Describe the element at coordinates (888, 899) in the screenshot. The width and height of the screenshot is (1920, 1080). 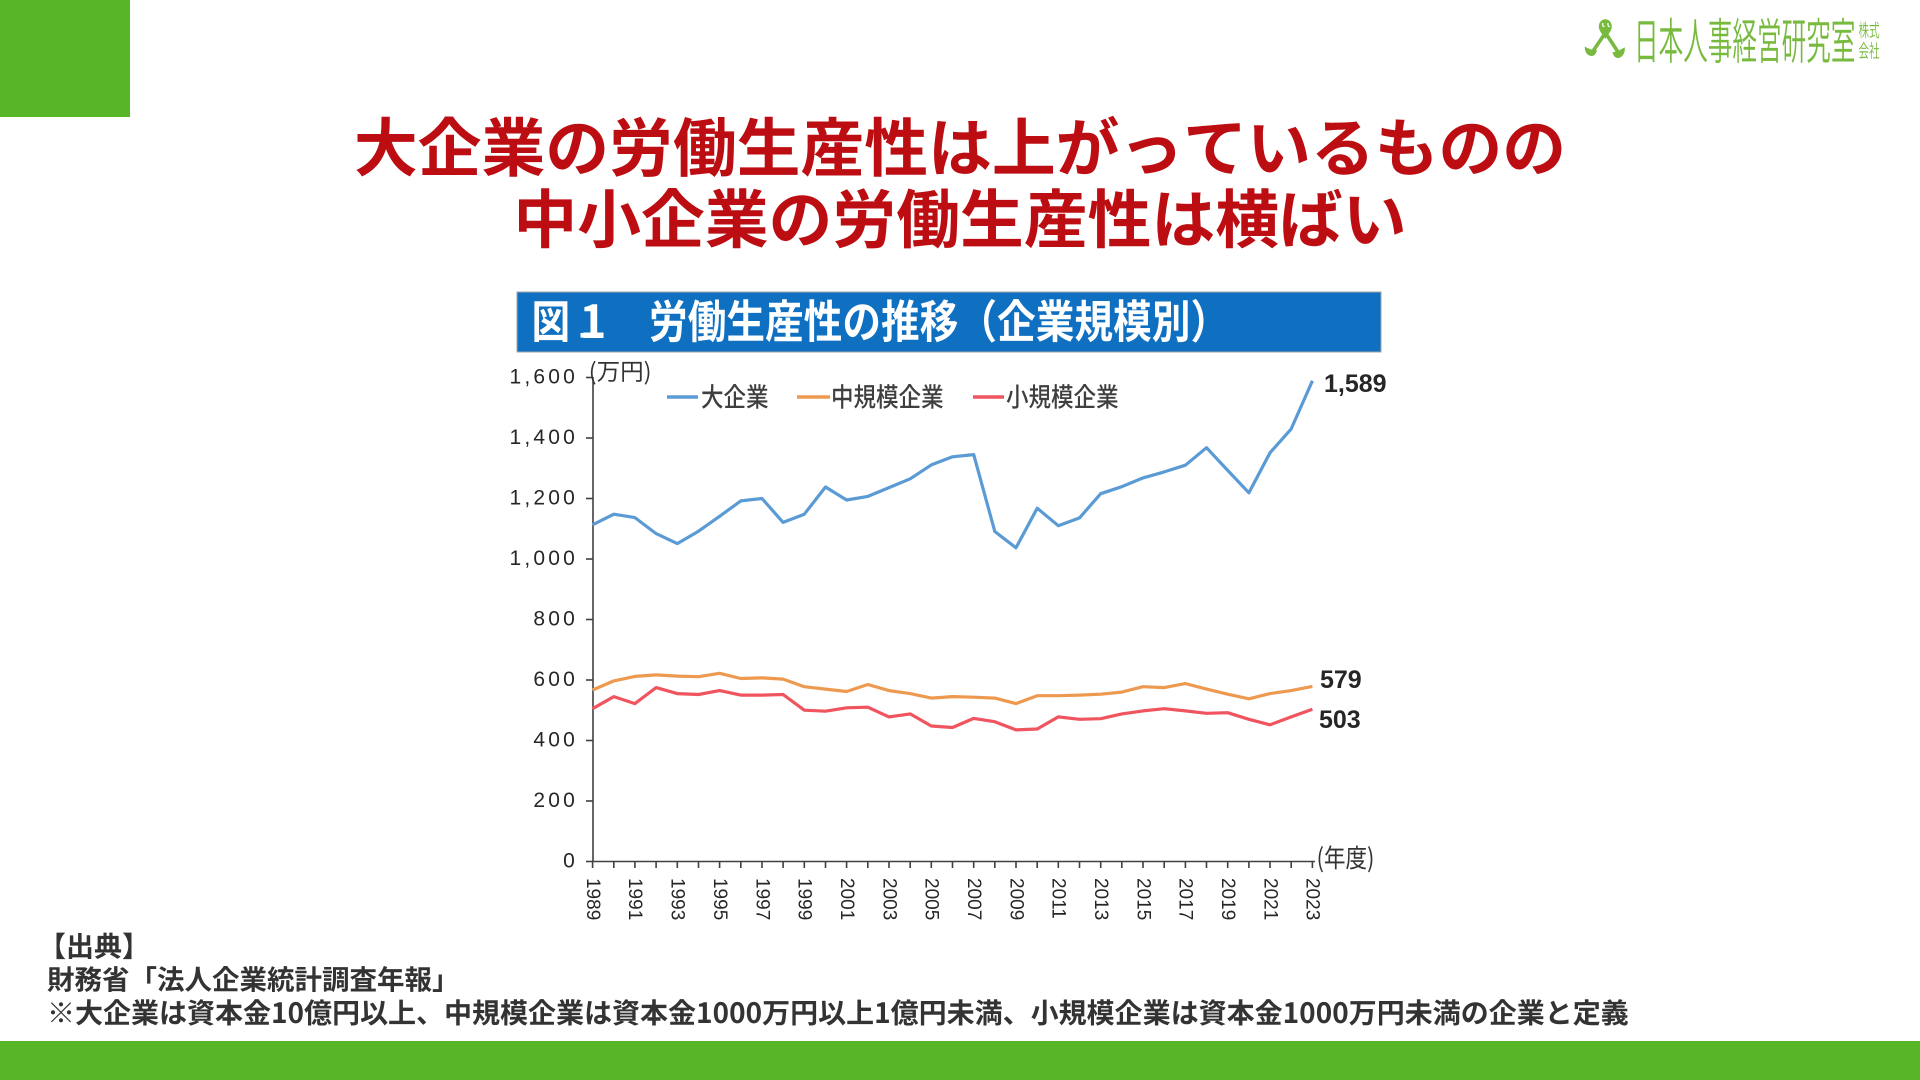
I see `svg-text: 2003` at that location.